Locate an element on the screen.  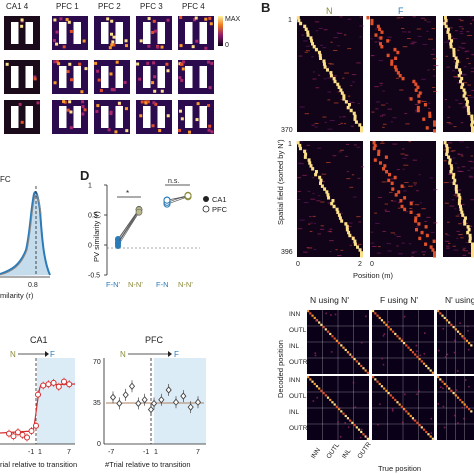
d-sig-ns: n.s. is located at coordinates (173, 181).